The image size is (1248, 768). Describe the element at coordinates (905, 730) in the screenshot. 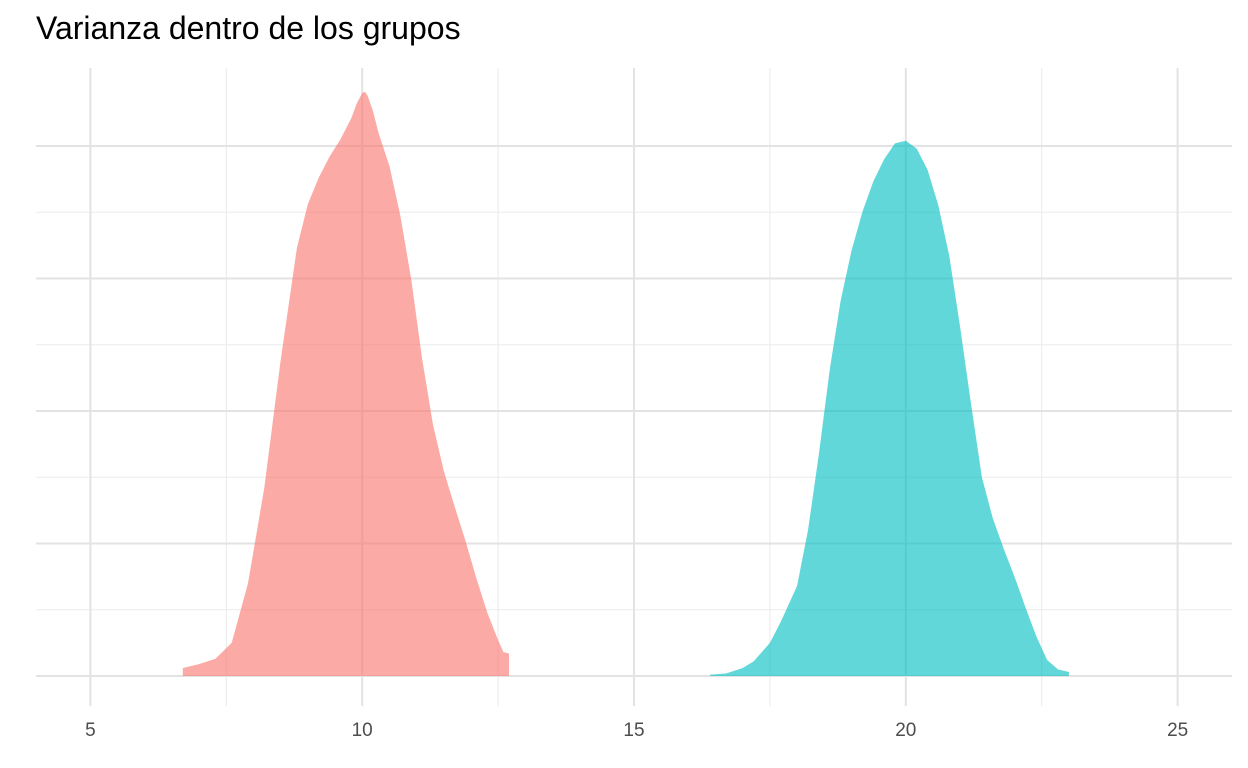

I see `x-tick-label: 20` at that location.